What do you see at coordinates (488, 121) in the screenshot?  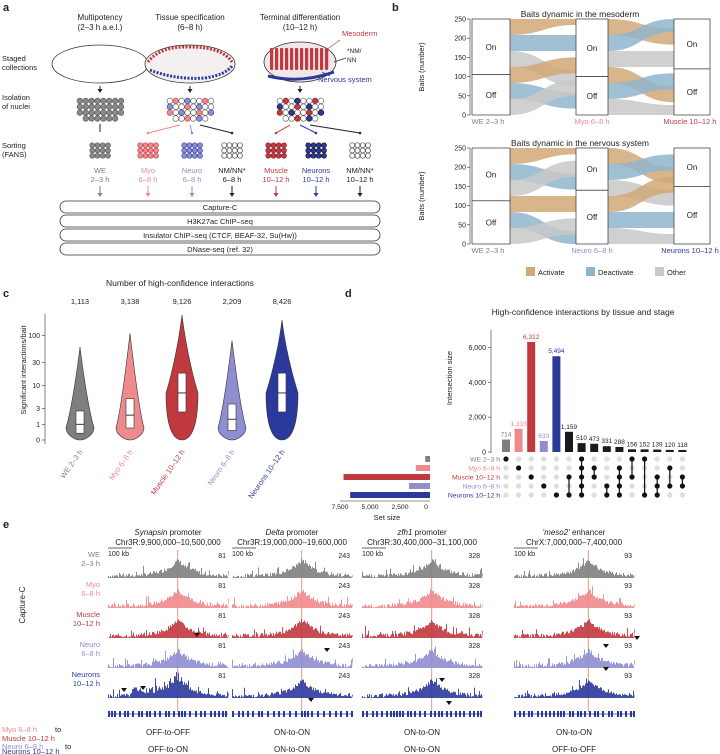 I see `sankey-stage-label: WE 2–3 h` at bounding box center [488, 121].